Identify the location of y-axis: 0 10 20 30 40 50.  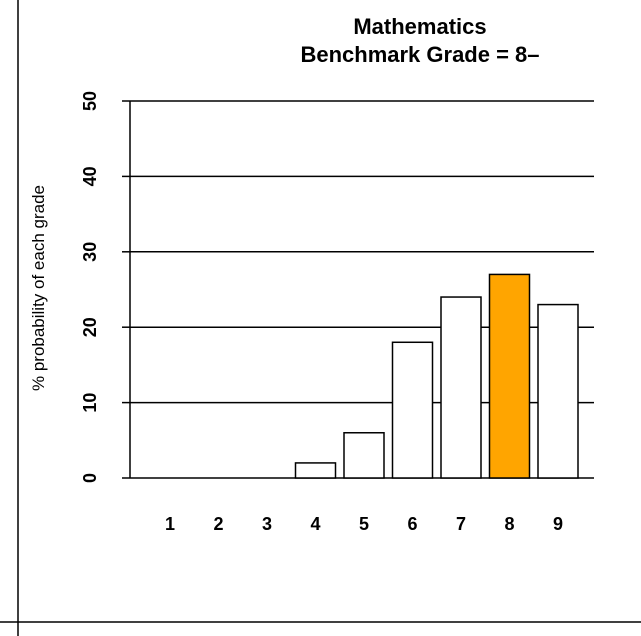
(105, 287).